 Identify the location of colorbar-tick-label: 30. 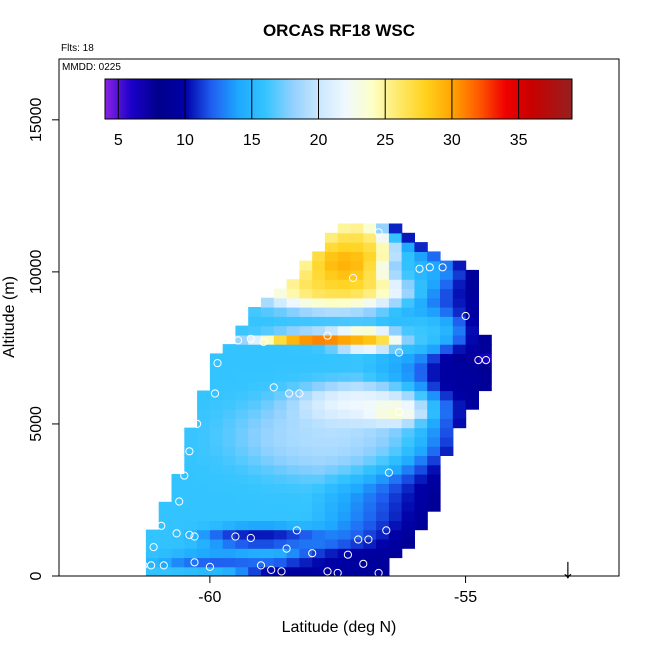
(452, 140).